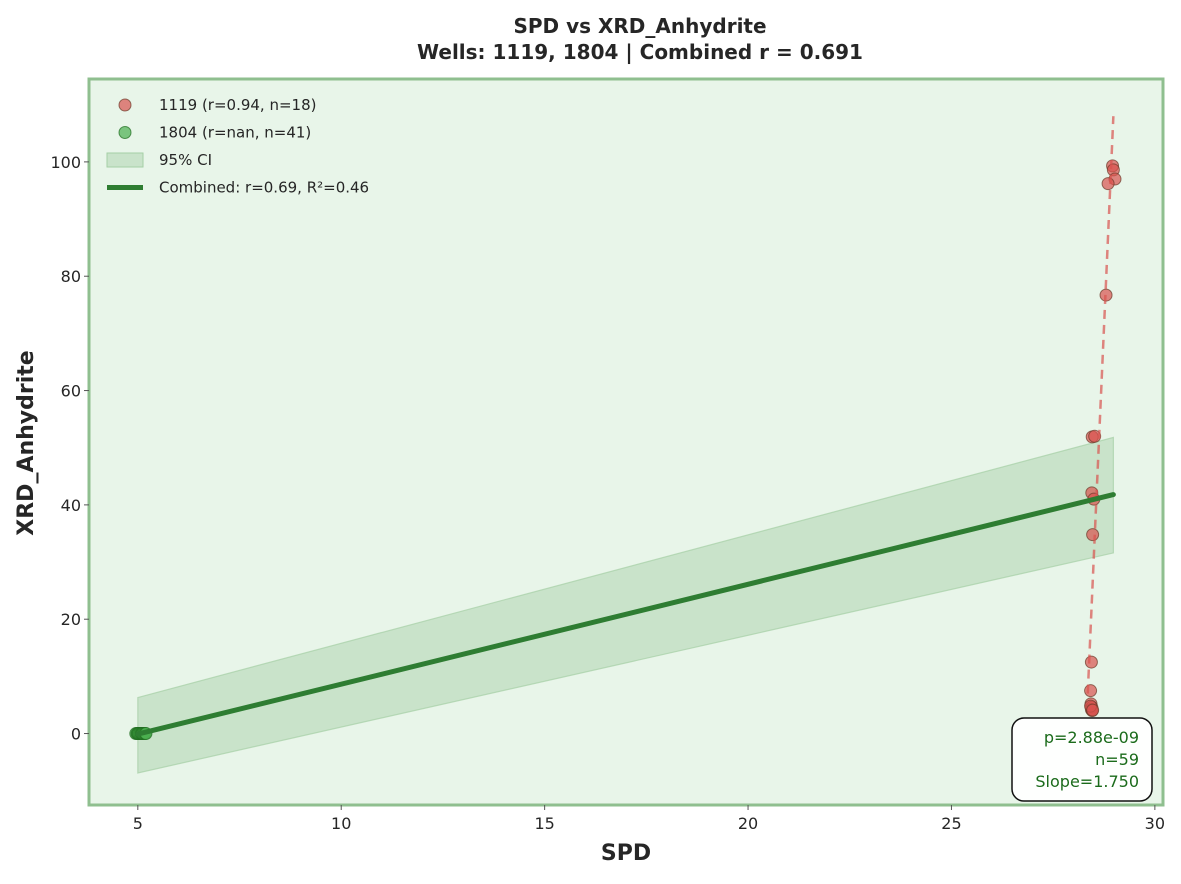 This screenshot has height=884, width=1181. Describe the element at coordinates (1087, 781) in the screenshot. I see `stats-line: Slope=1.750` at that location.